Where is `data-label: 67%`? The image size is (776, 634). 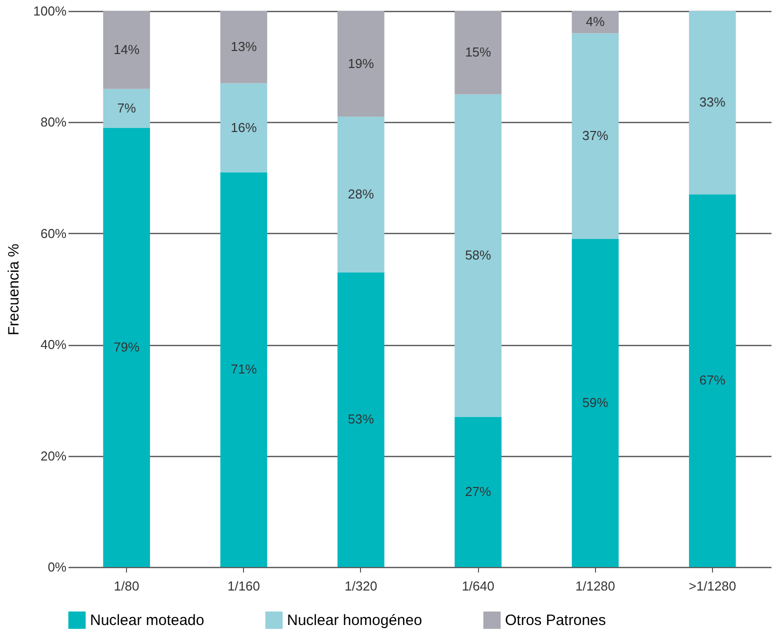
data-label: 67% is located at coordinates (712, 380).